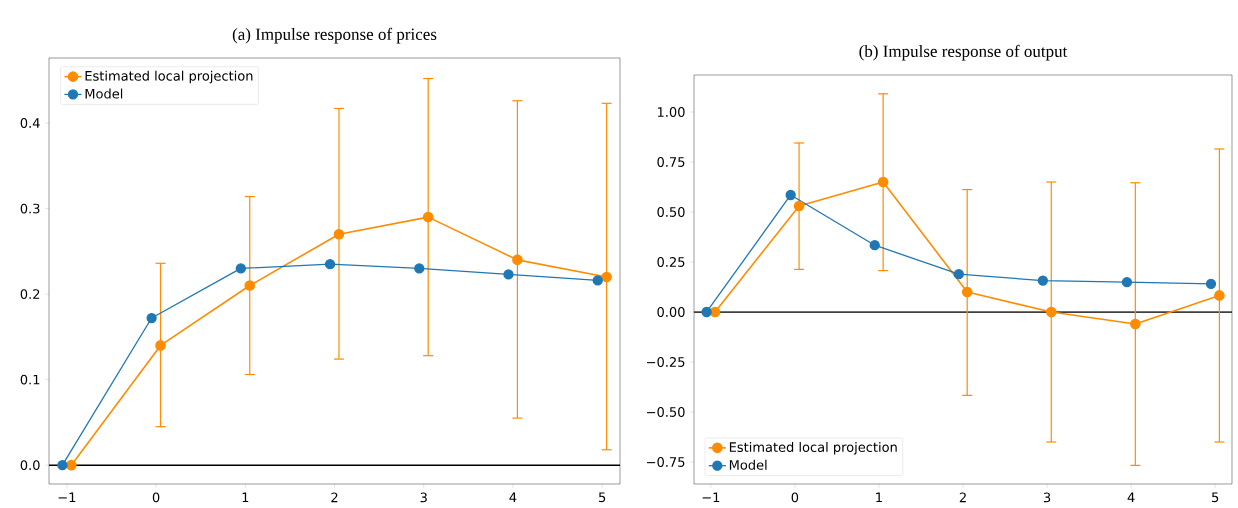 This screenshot has height=508, width=1238. Describe the element at coordinates (30, 294) in the screenshot. I see `y-tick-label: 0.2` at that location.